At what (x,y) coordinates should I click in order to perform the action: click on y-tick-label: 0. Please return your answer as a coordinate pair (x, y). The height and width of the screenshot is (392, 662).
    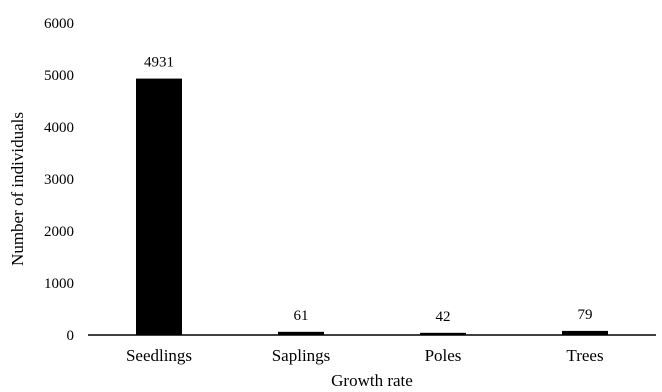
    Looking at the image, I should click on (71, 336).